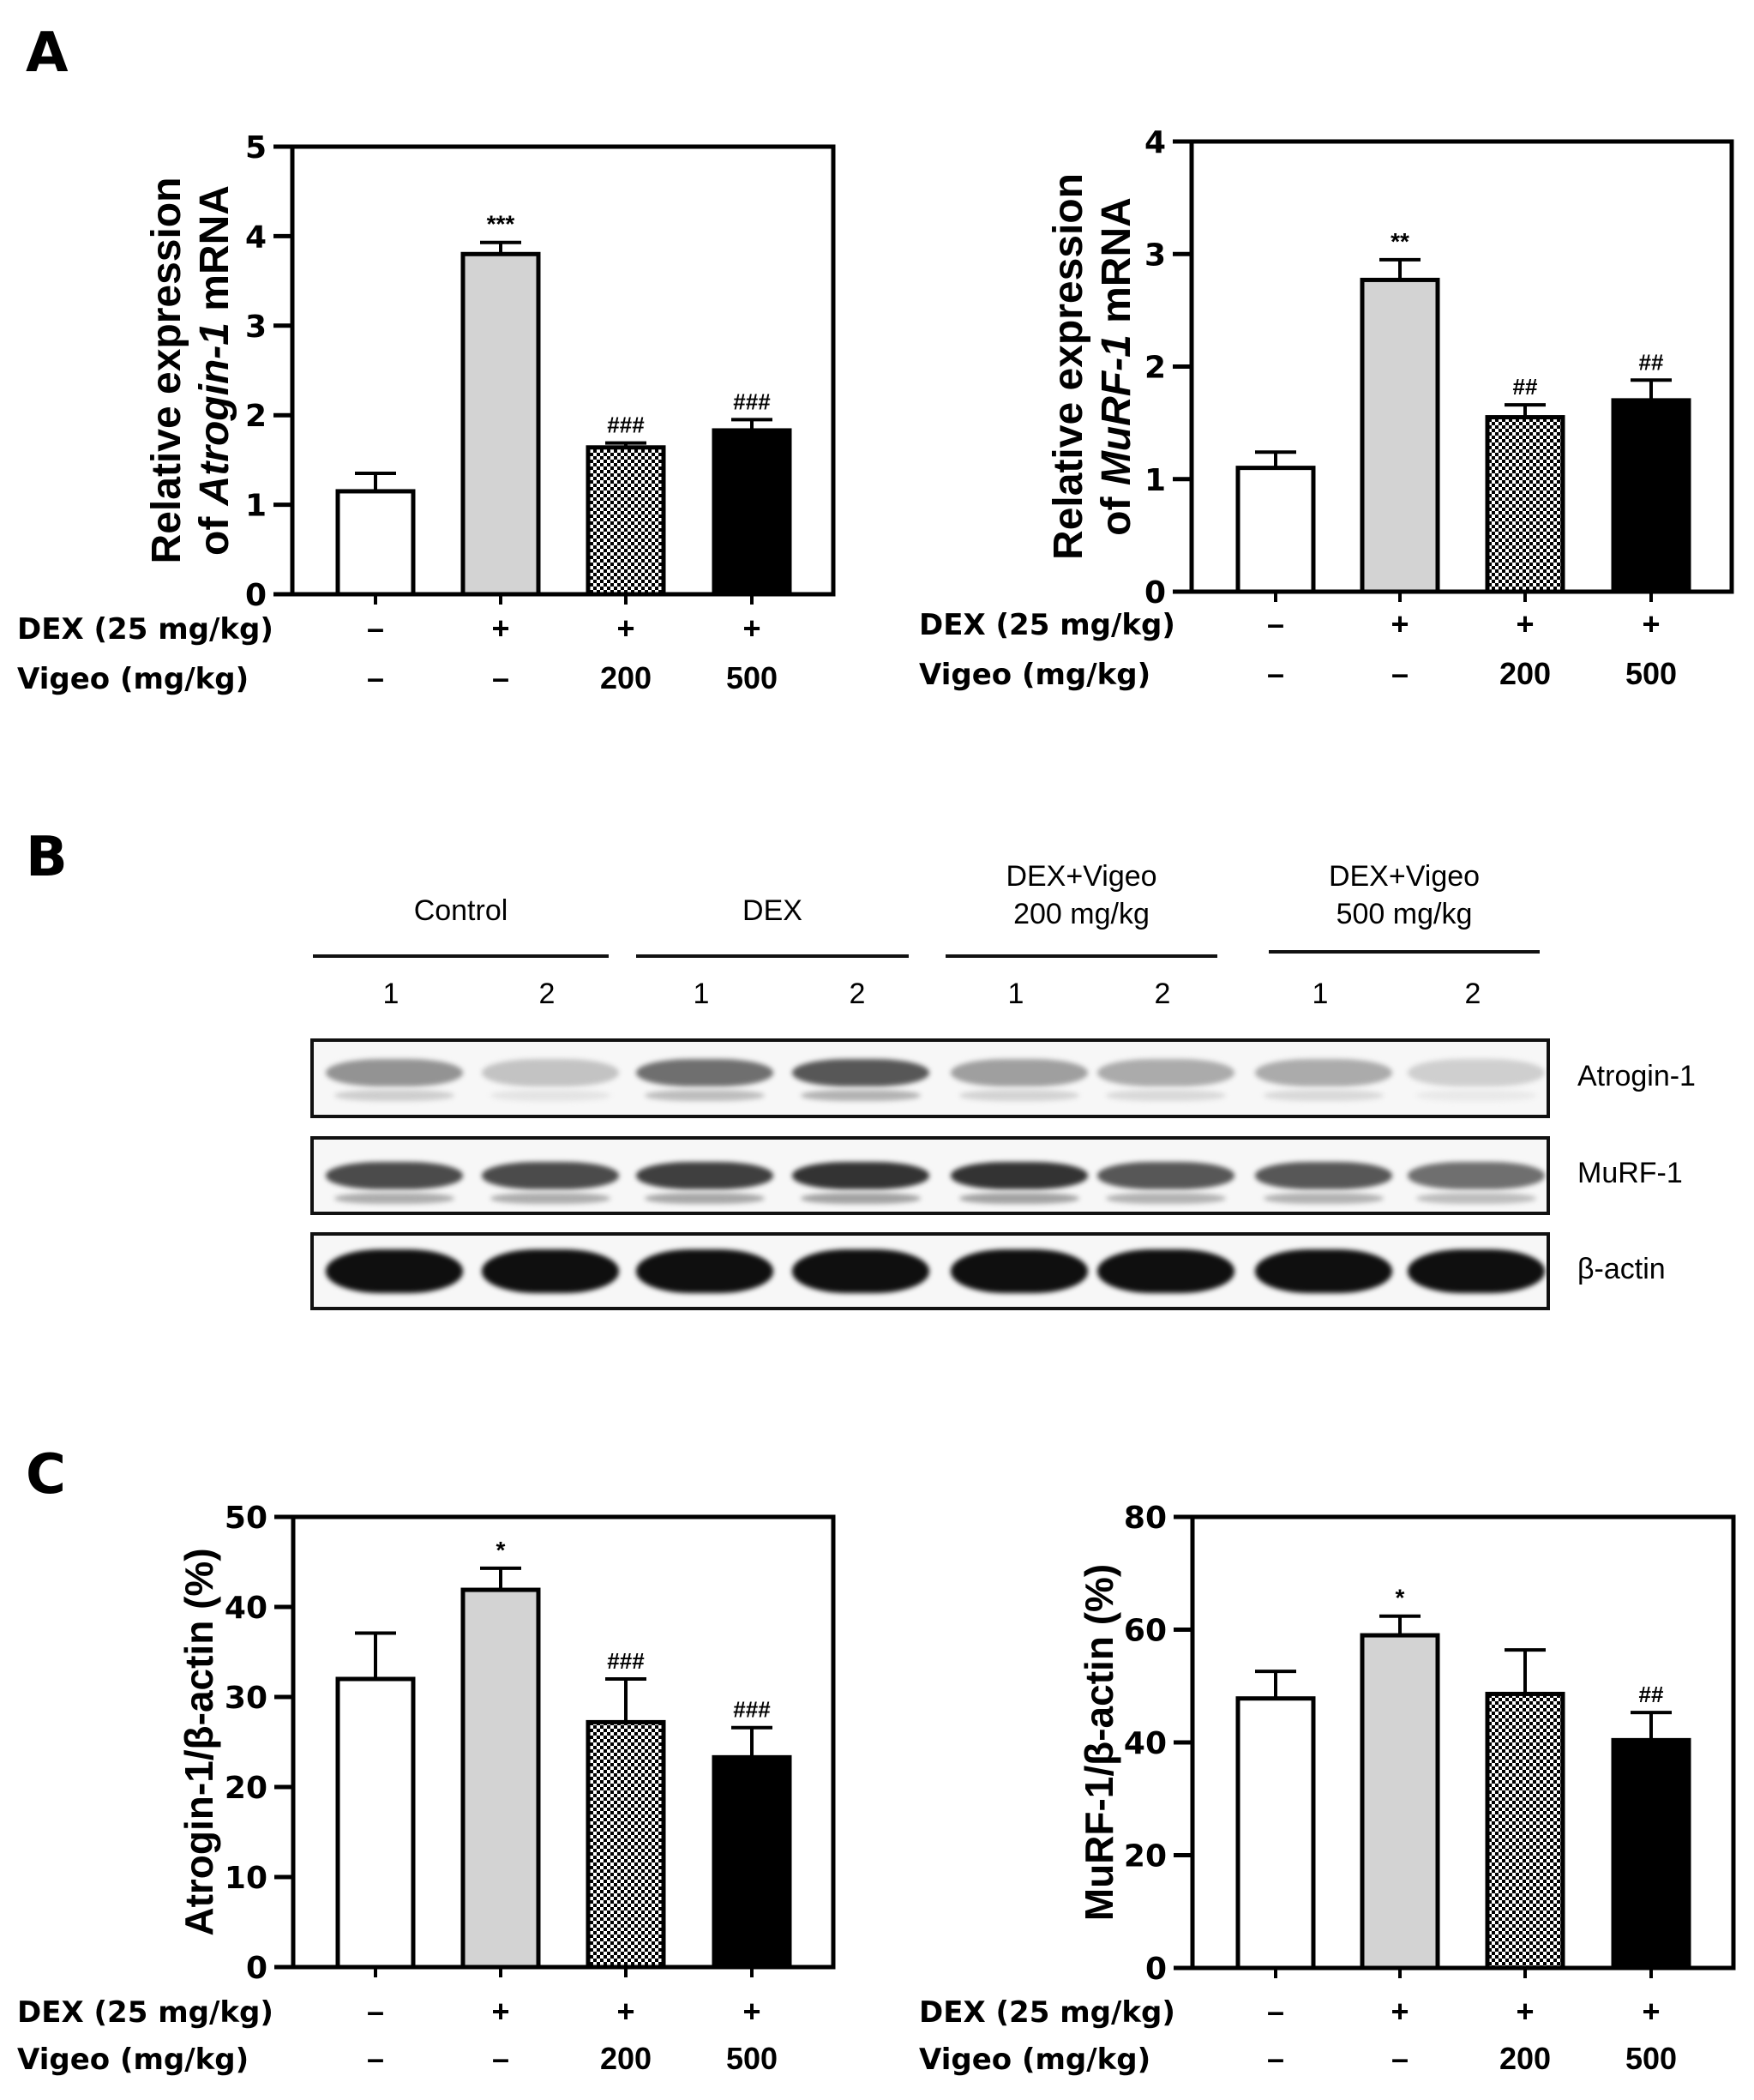 The image size is (1754, 2100). Describe the element at coordinates (1404, 895) in the screenshot. I see `blot-group-label: DEX+Vigeo 500 mg/kg` at that location.